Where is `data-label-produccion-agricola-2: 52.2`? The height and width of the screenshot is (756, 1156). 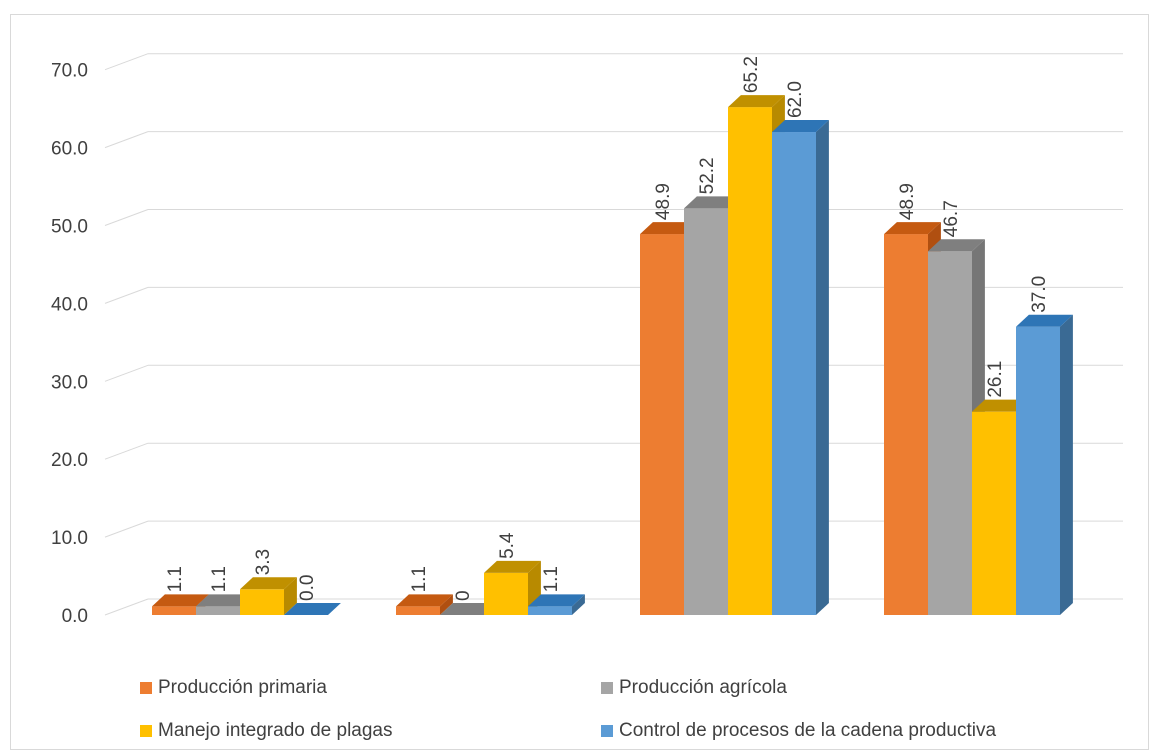
data-label-produccion-agricola-2: 52.2 is located at coordinates (707, 175).